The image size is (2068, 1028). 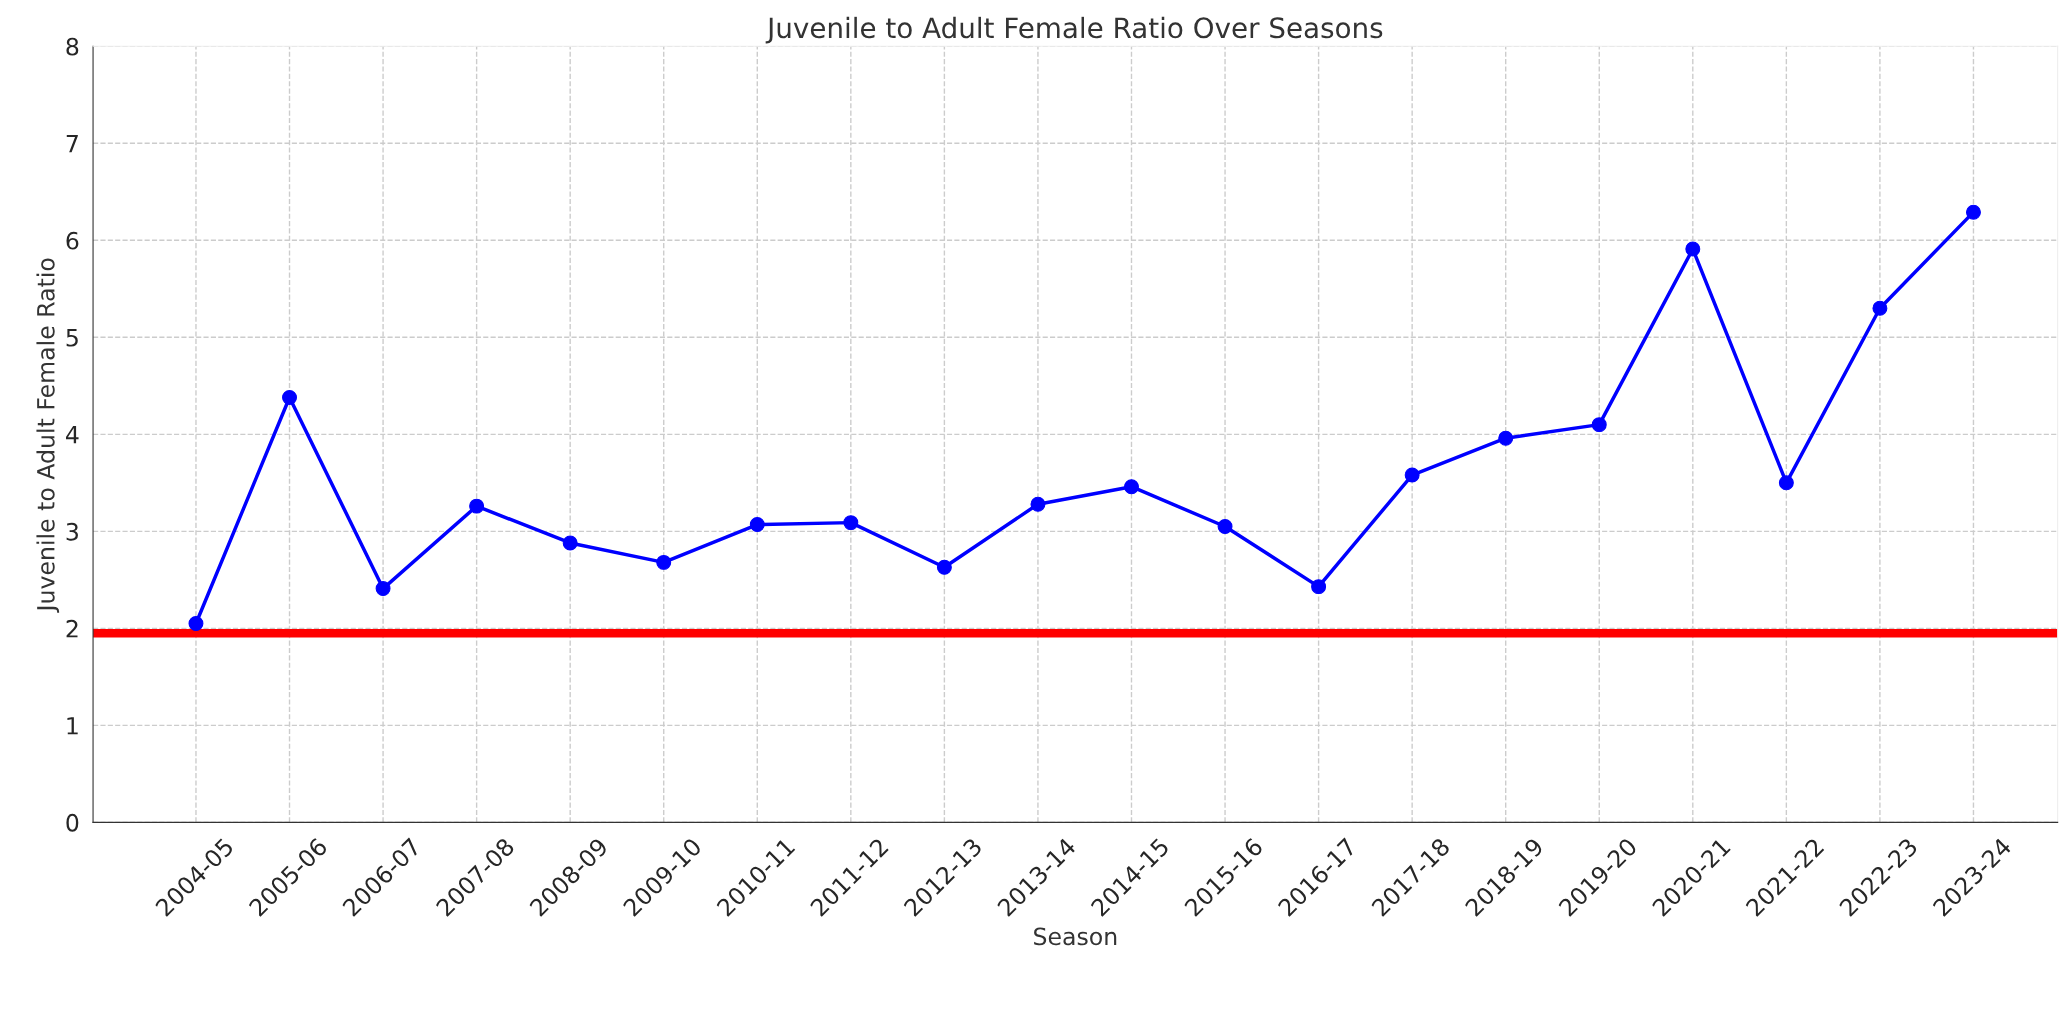 I want to click on y-tick-label: 1, so click(x=72, y=726).